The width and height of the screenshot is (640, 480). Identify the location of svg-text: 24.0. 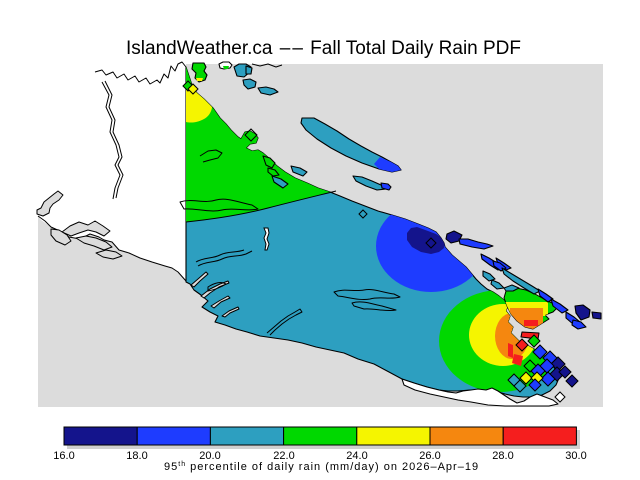
(356, 456).